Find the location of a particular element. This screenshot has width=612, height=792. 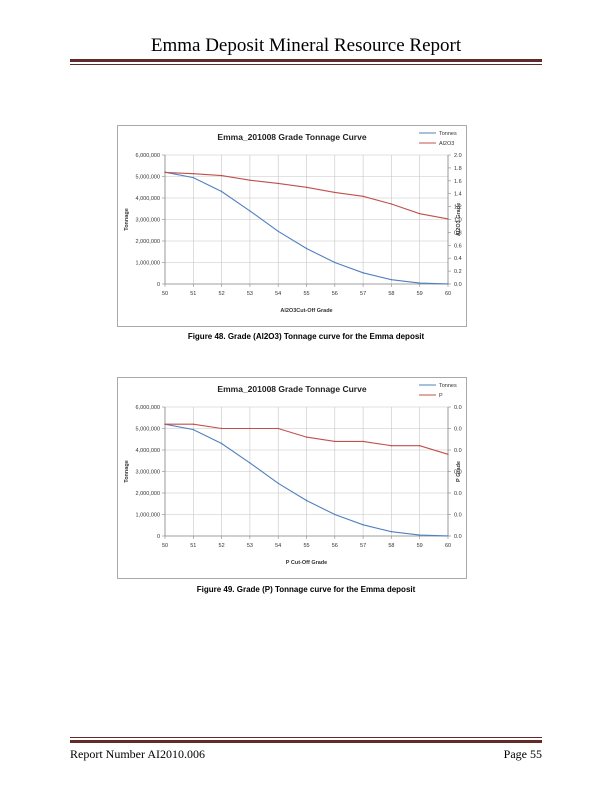

y2-tick-label: 2.0 is located at coordinates (458, 156).